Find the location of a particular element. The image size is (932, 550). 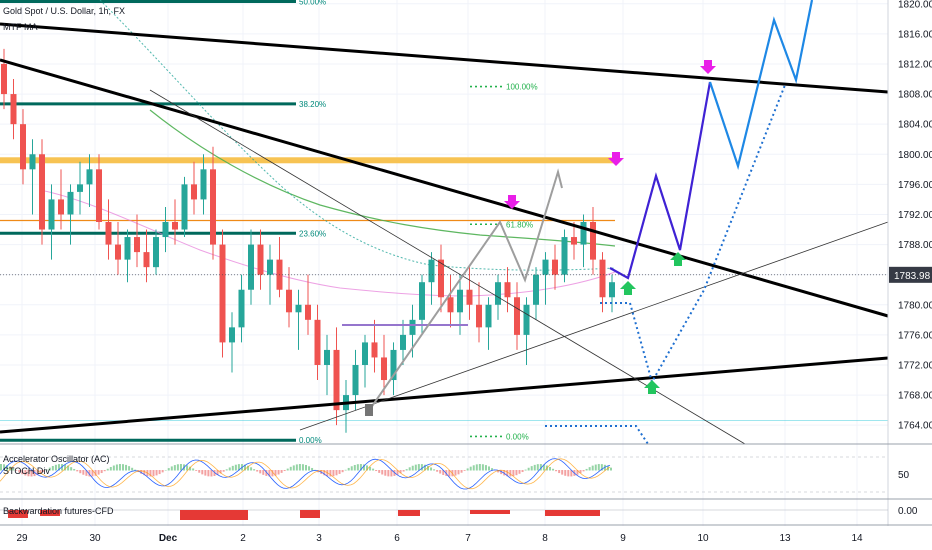

current-price-badge is located at coordinates (910, 274).